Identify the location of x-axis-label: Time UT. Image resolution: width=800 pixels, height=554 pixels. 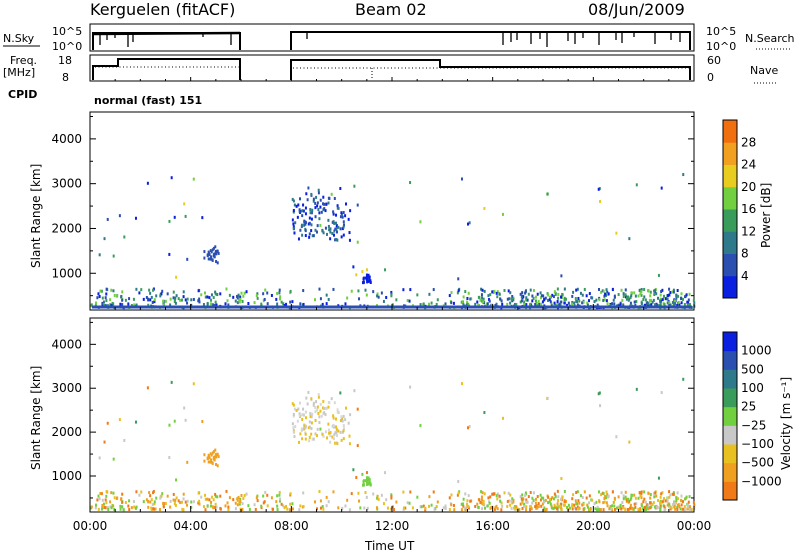
(389, 546).